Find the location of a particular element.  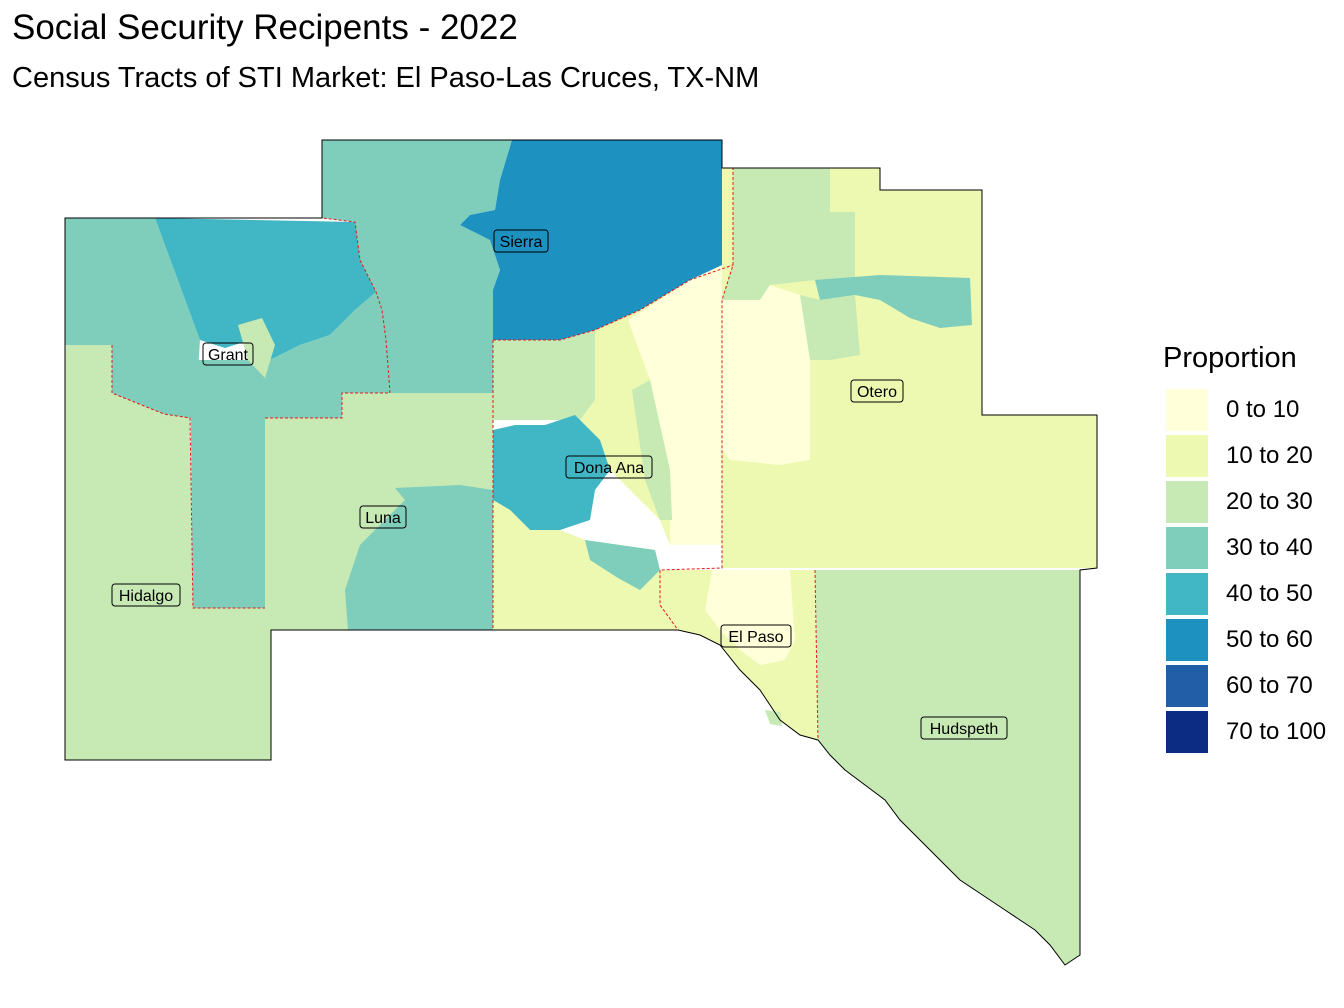

label-luna: Luna is located at coordinates (383, 517).